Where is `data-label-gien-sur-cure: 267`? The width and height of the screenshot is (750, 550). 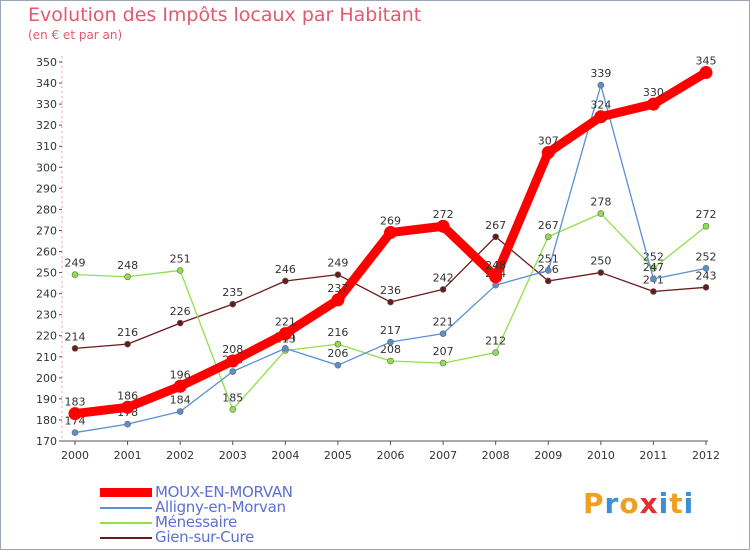
data-label-gien-sur-cure: 267 is located at coordinates (495, 225).